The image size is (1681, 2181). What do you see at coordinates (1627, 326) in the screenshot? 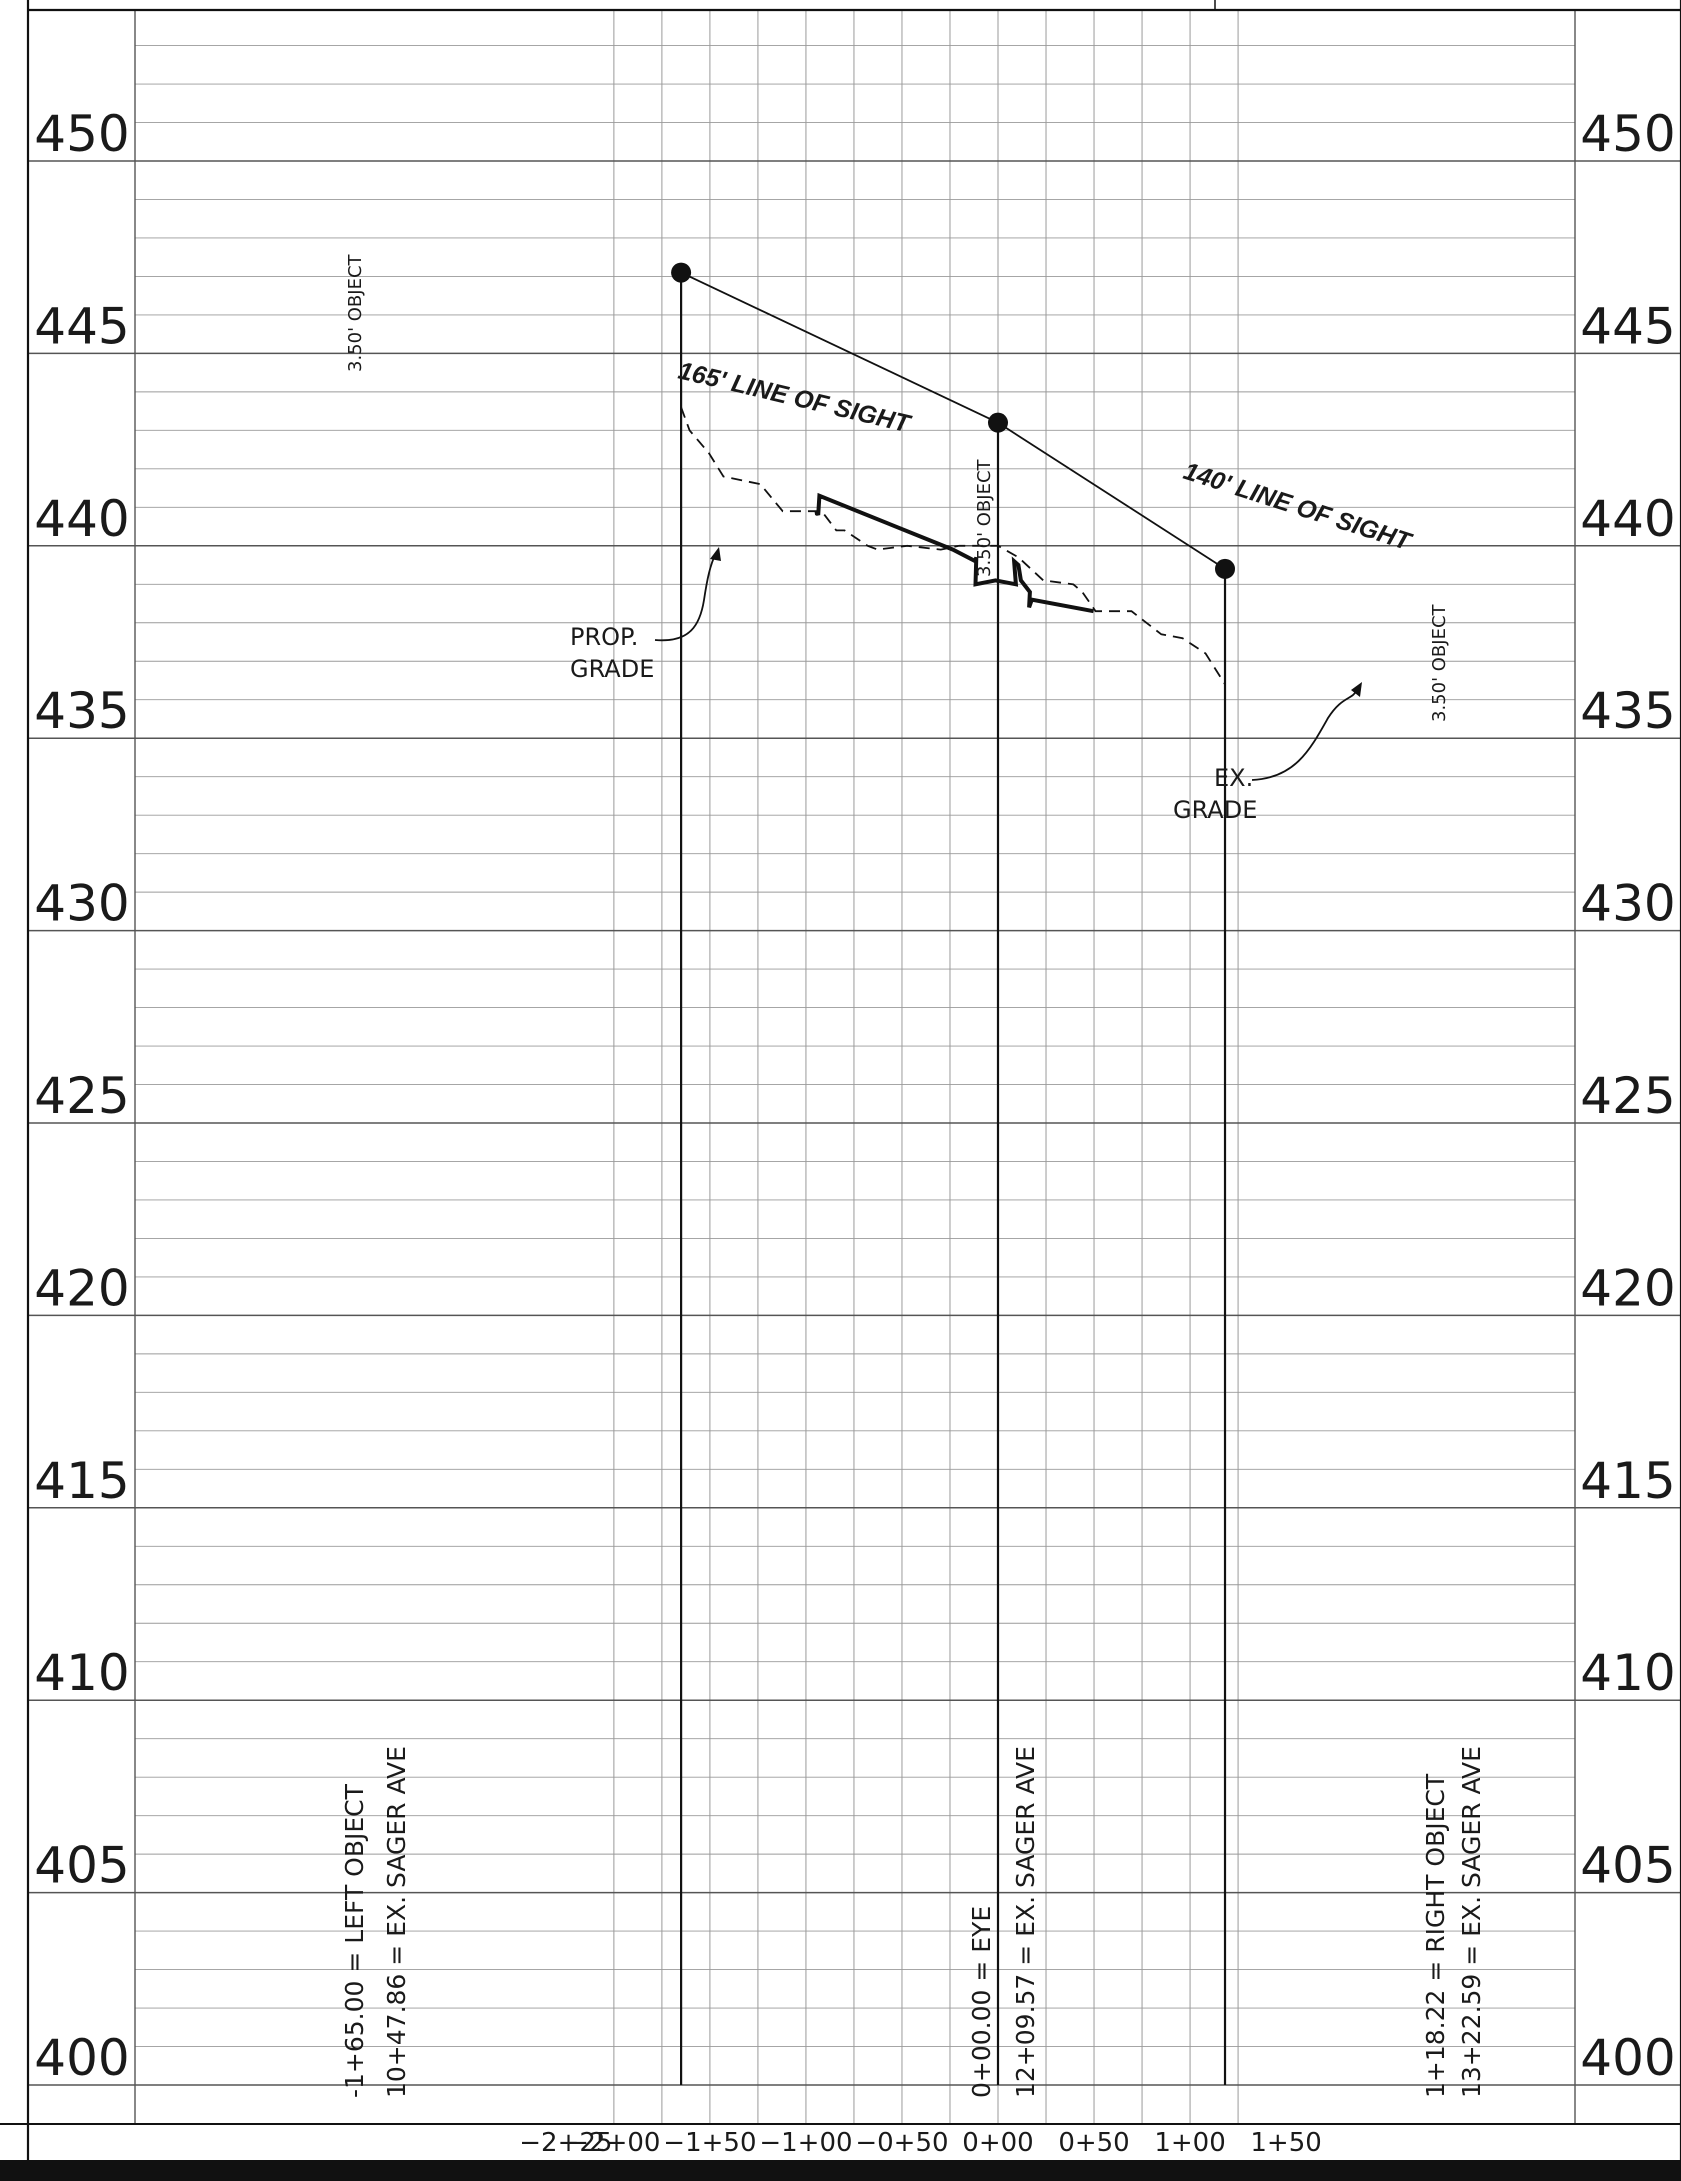
I see `elevation-label-right: 445` at bounding box center [1627, 326].